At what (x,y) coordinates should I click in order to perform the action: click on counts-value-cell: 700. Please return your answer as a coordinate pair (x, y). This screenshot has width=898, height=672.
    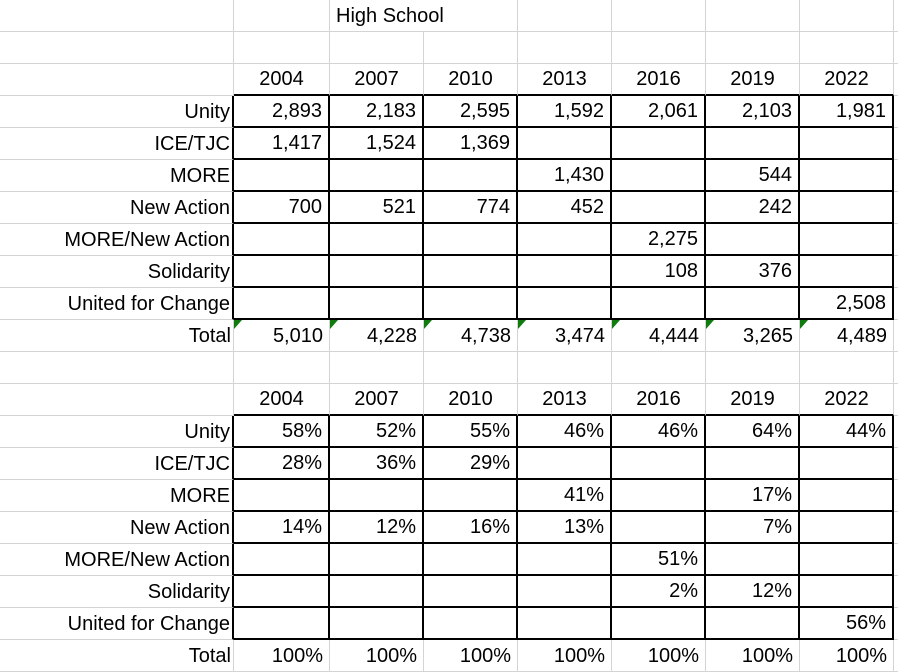
    Looking at the image, I should click on (282, 208).